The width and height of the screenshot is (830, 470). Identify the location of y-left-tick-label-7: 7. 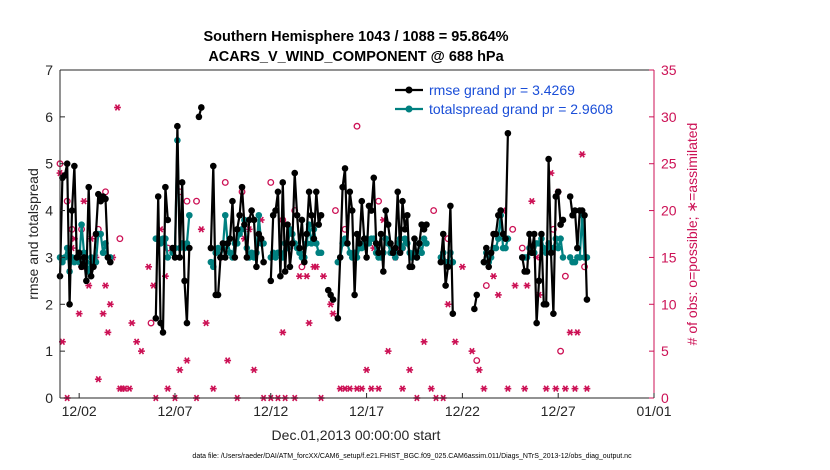
(49, 70).